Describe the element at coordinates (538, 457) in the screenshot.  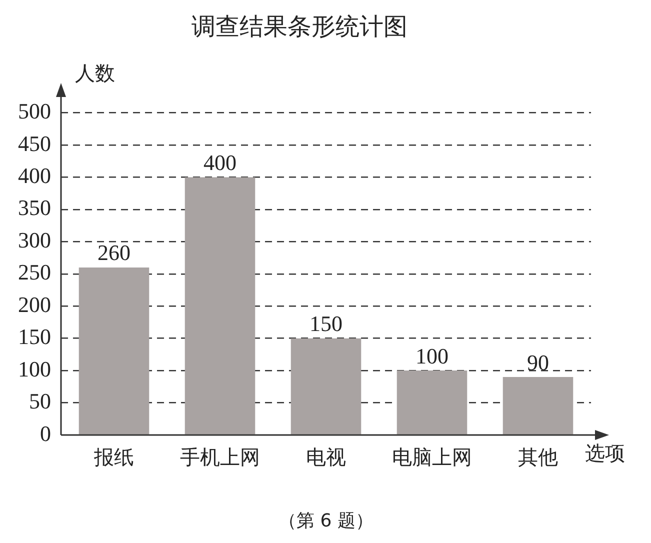
I see `x-tick-label: 其他` at that location.